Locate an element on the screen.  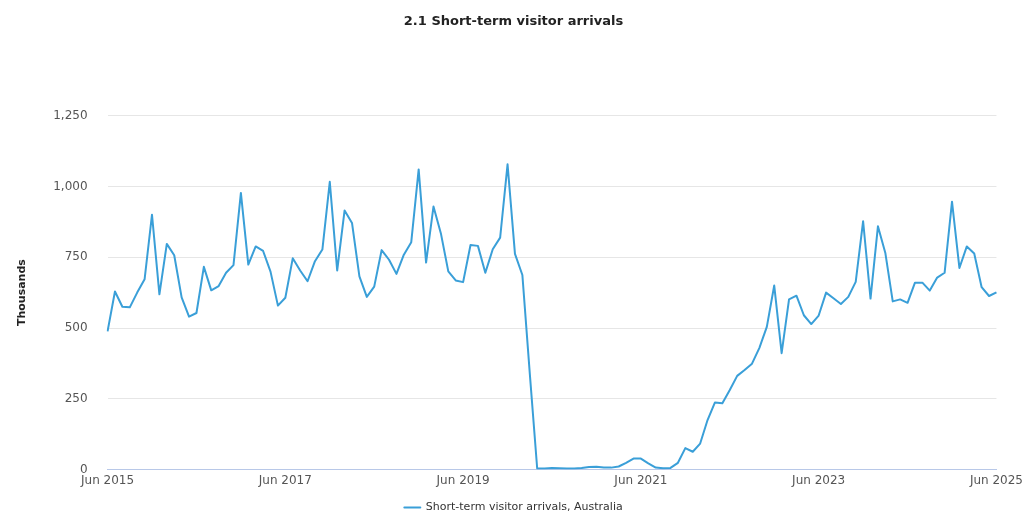
x-tick-label: Jun 2019 is located at coordinates (462, 479).